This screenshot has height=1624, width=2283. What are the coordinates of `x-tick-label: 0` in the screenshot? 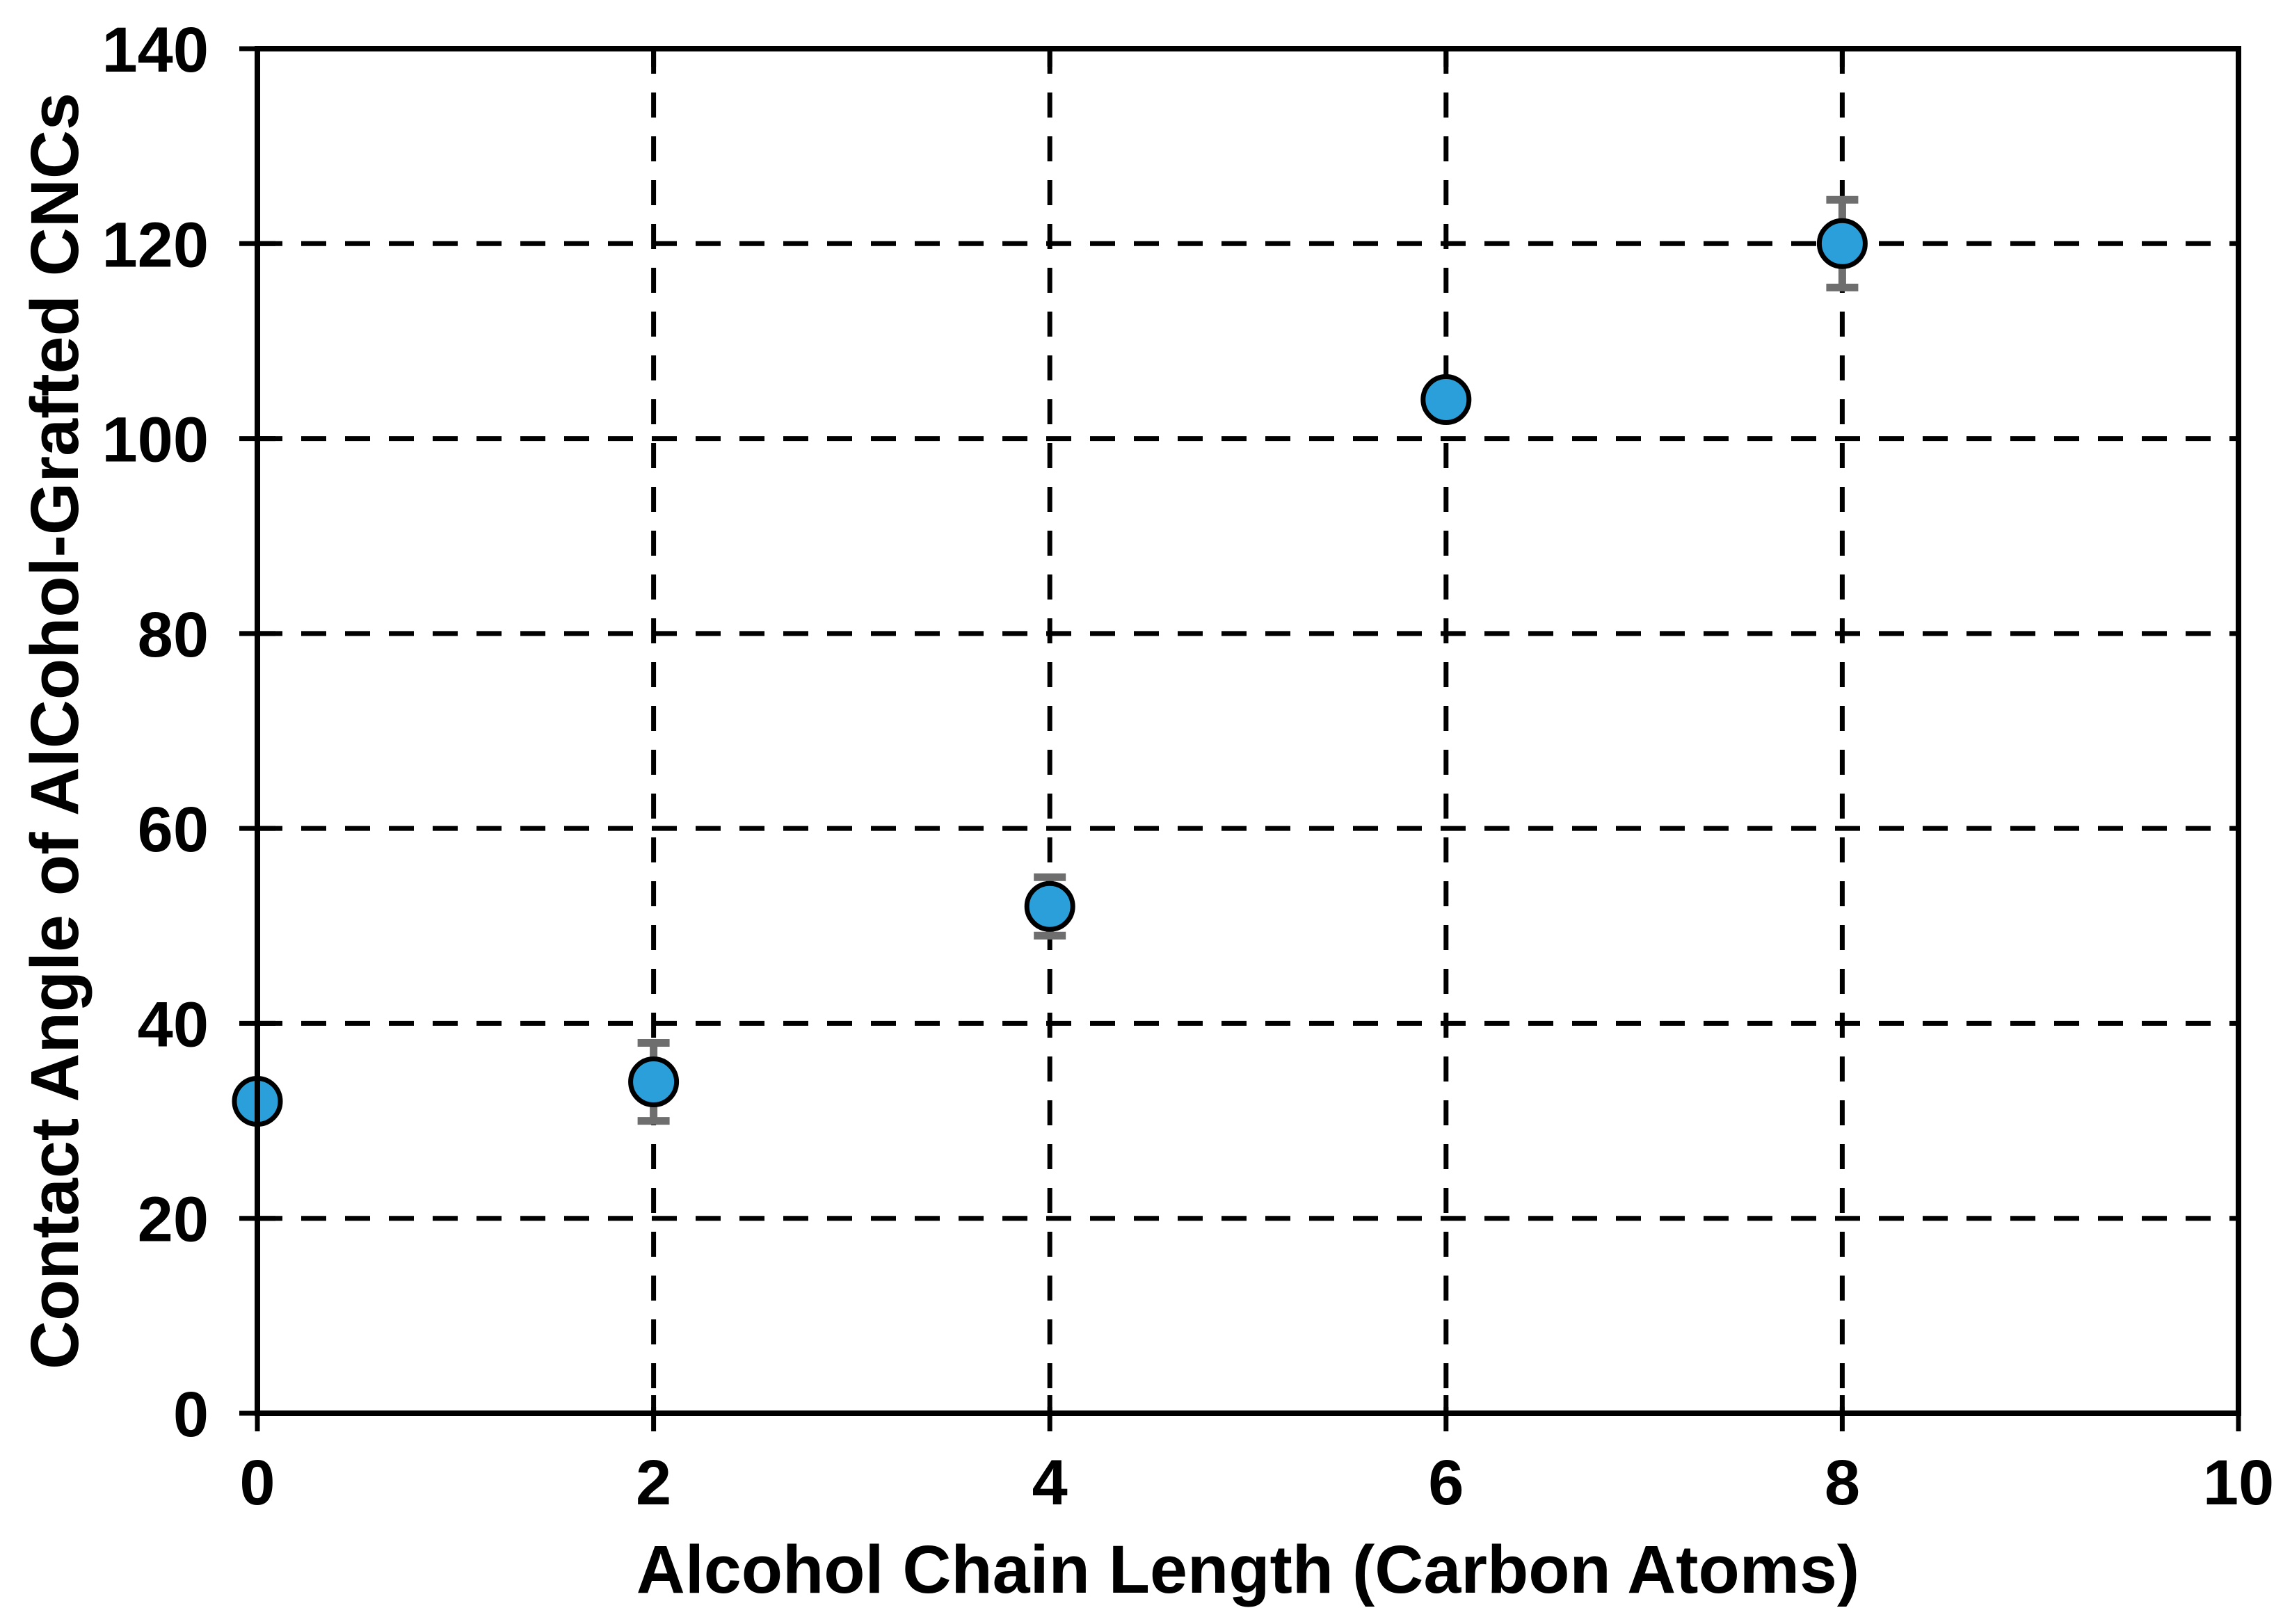 It's located at (257, 1482).